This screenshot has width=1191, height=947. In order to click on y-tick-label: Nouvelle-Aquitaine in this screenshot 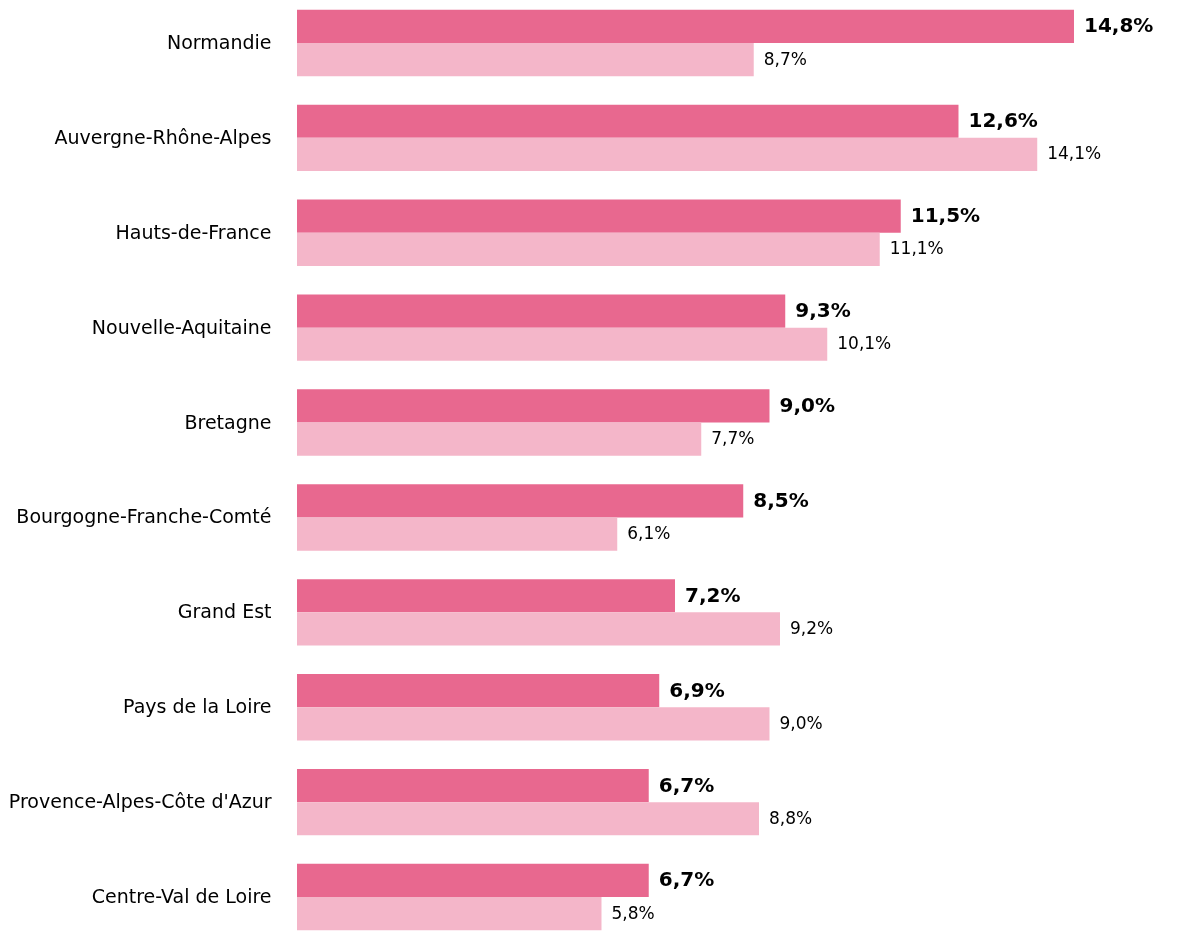, I will do `click(181, 326)`.